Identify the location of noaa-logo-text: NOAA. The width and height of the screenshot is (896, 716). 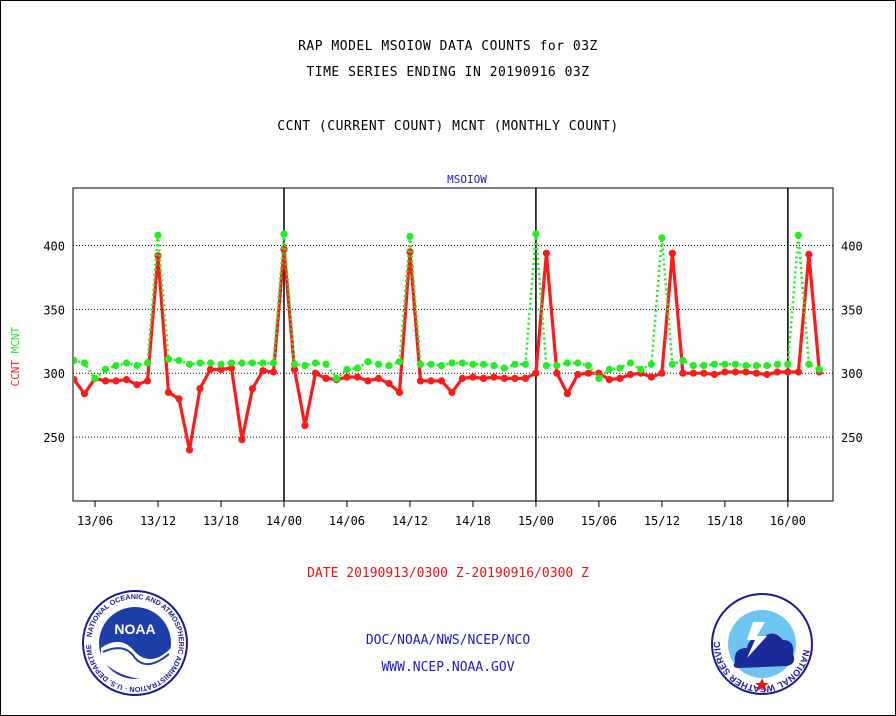
(134, 629).